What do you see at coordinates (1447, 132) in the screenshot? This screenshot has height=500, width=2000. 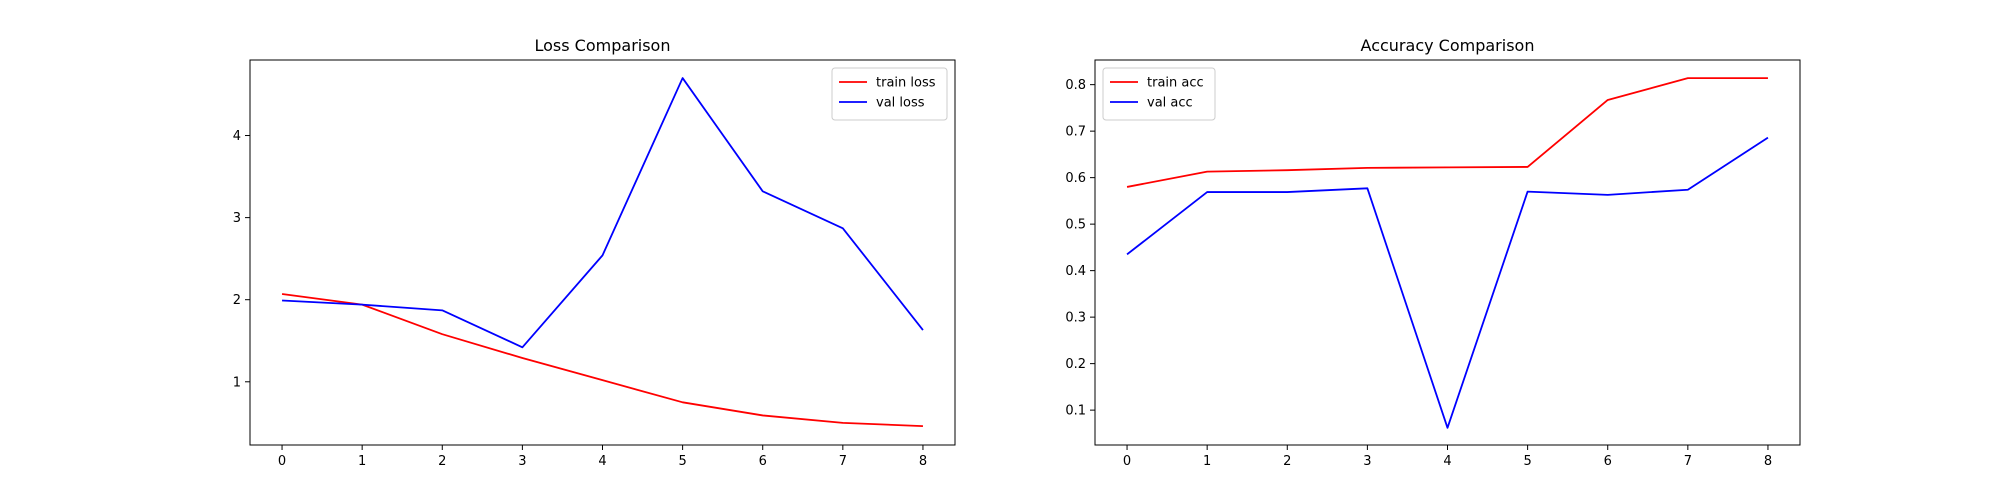 I see `series-line-train-acc` at bounding box center [1447, 132].